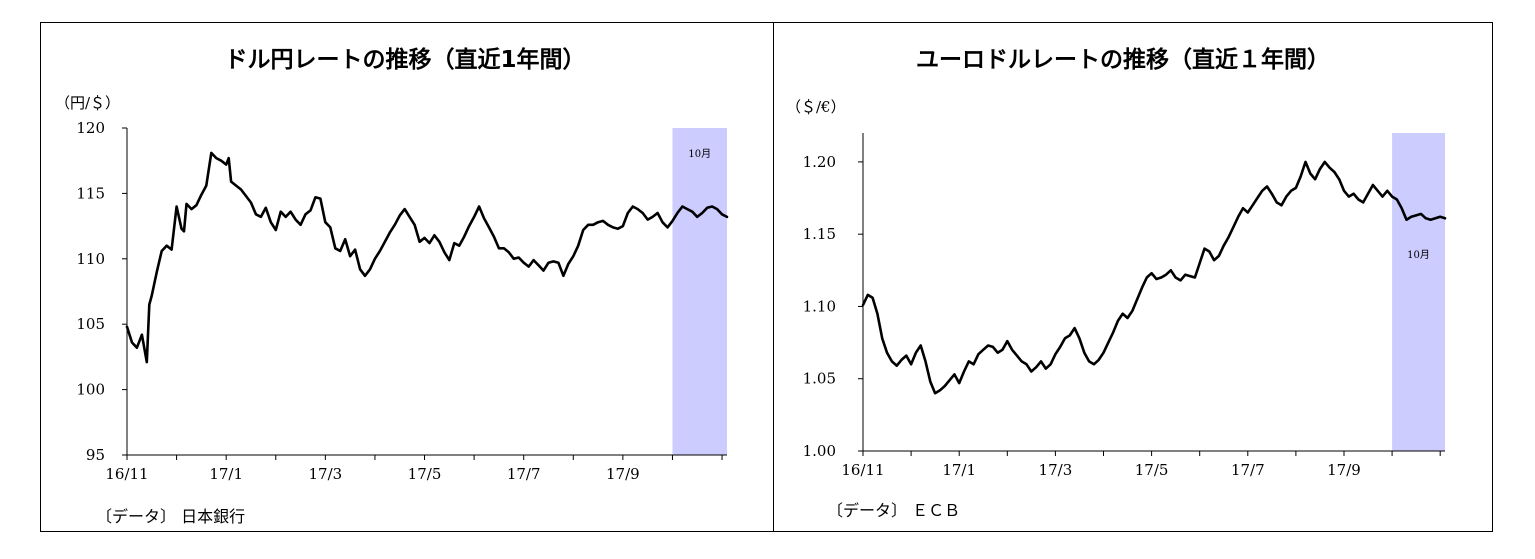 This screenshot has height=559, width=1535. Describe the element at coordinates (90, 390) in the screenshot. I see `usdjpy-y-tick-label: 100` at that location.